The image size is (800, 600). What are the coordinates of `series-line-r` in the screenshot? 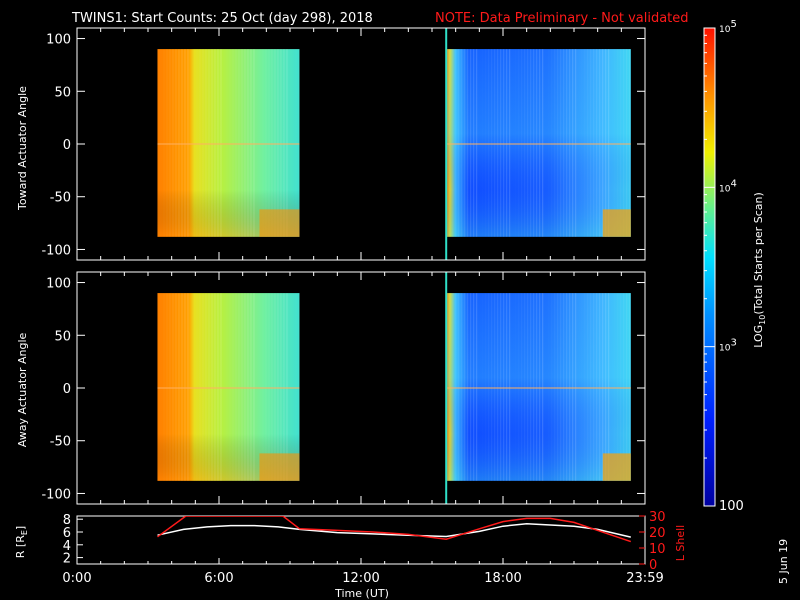 It's located at (394, 530).